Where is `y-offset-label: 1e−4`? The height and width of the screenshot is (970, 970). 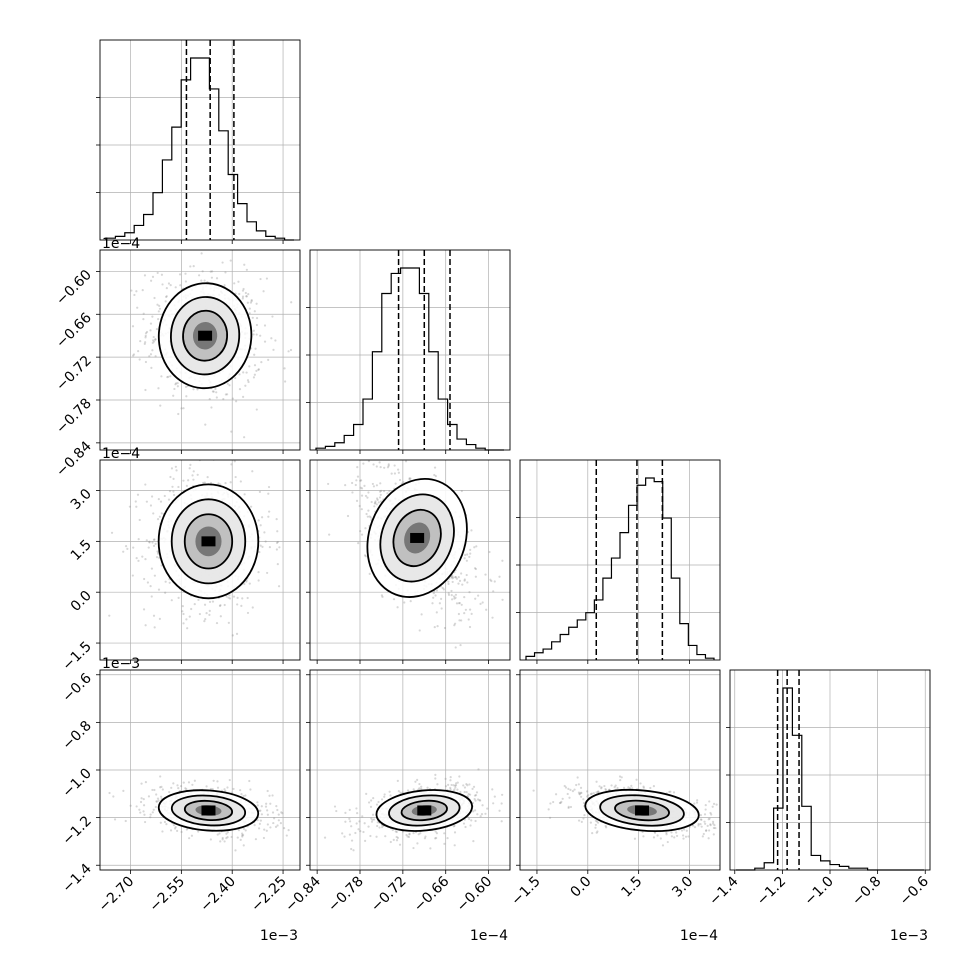
y-offset-label: 1e−4 is located at coordinates (121, 454).